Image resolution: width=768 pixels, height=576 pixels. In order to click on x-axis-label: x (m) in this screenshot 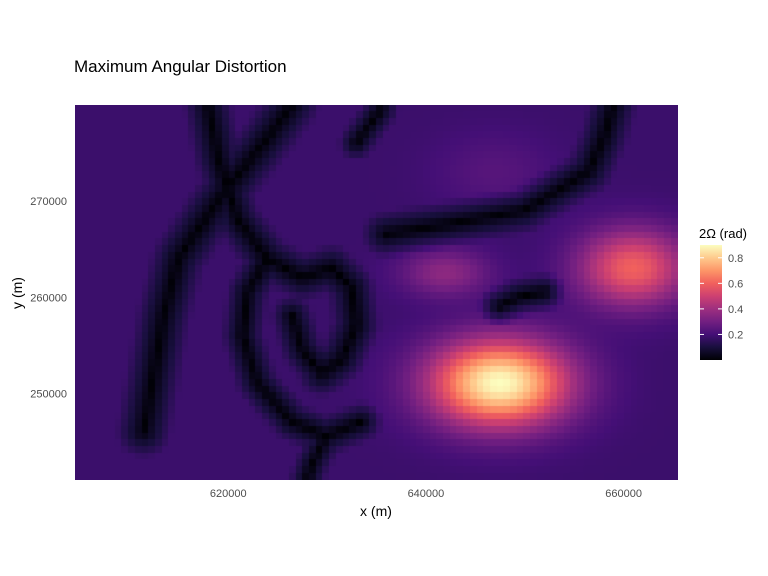, I will do `click(376, 511)`.